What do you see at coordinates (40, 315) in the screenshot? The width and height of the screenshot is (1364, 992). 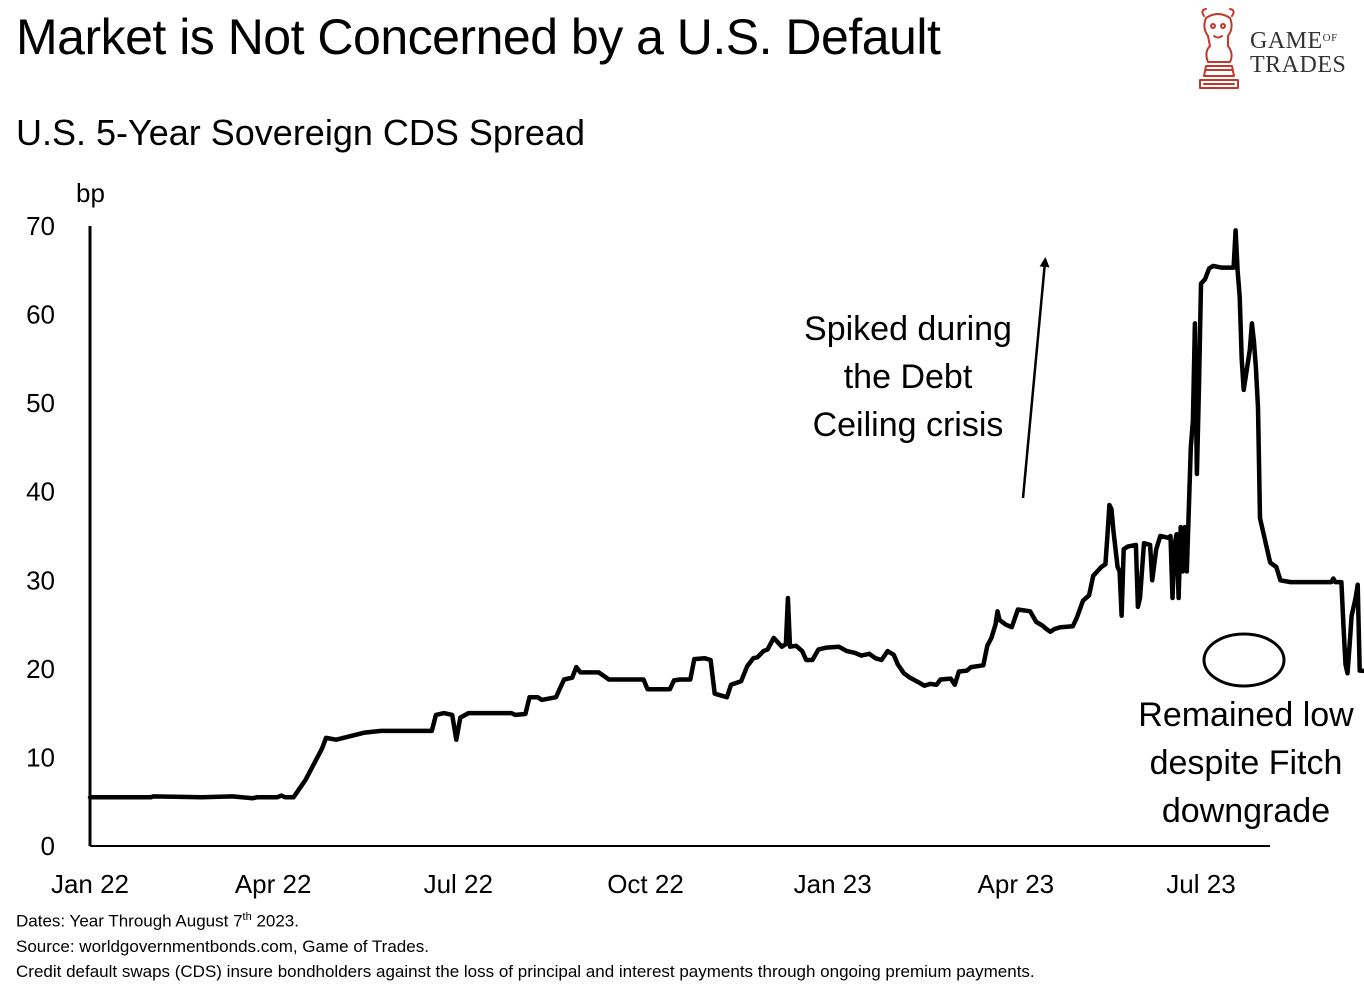 I see `y-tick-label: 60` at bounding box center [40, 315].